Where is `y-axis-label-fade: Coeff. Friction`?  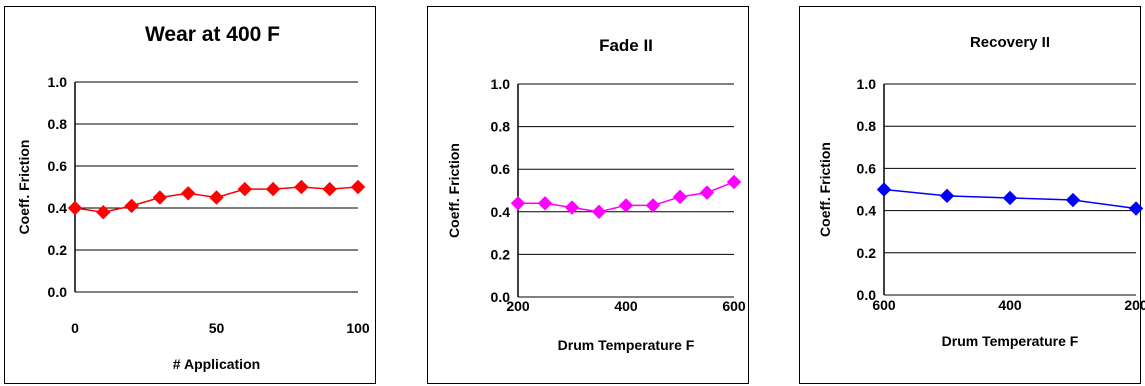
y-axis-label-fade: Coeff. Friction is located at coordinates (454, 190).